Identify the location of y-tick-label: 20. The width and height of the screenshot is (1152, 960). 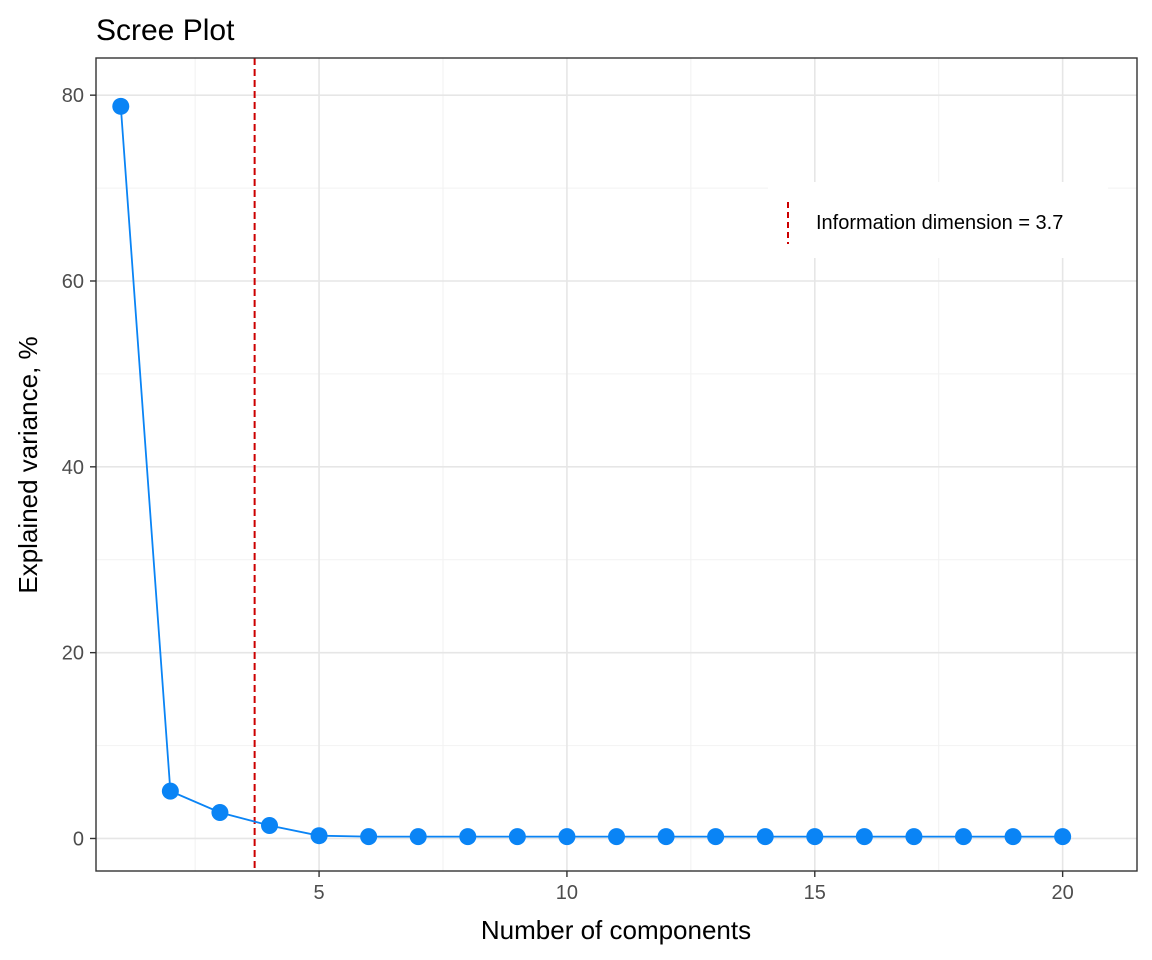
(73, 654).